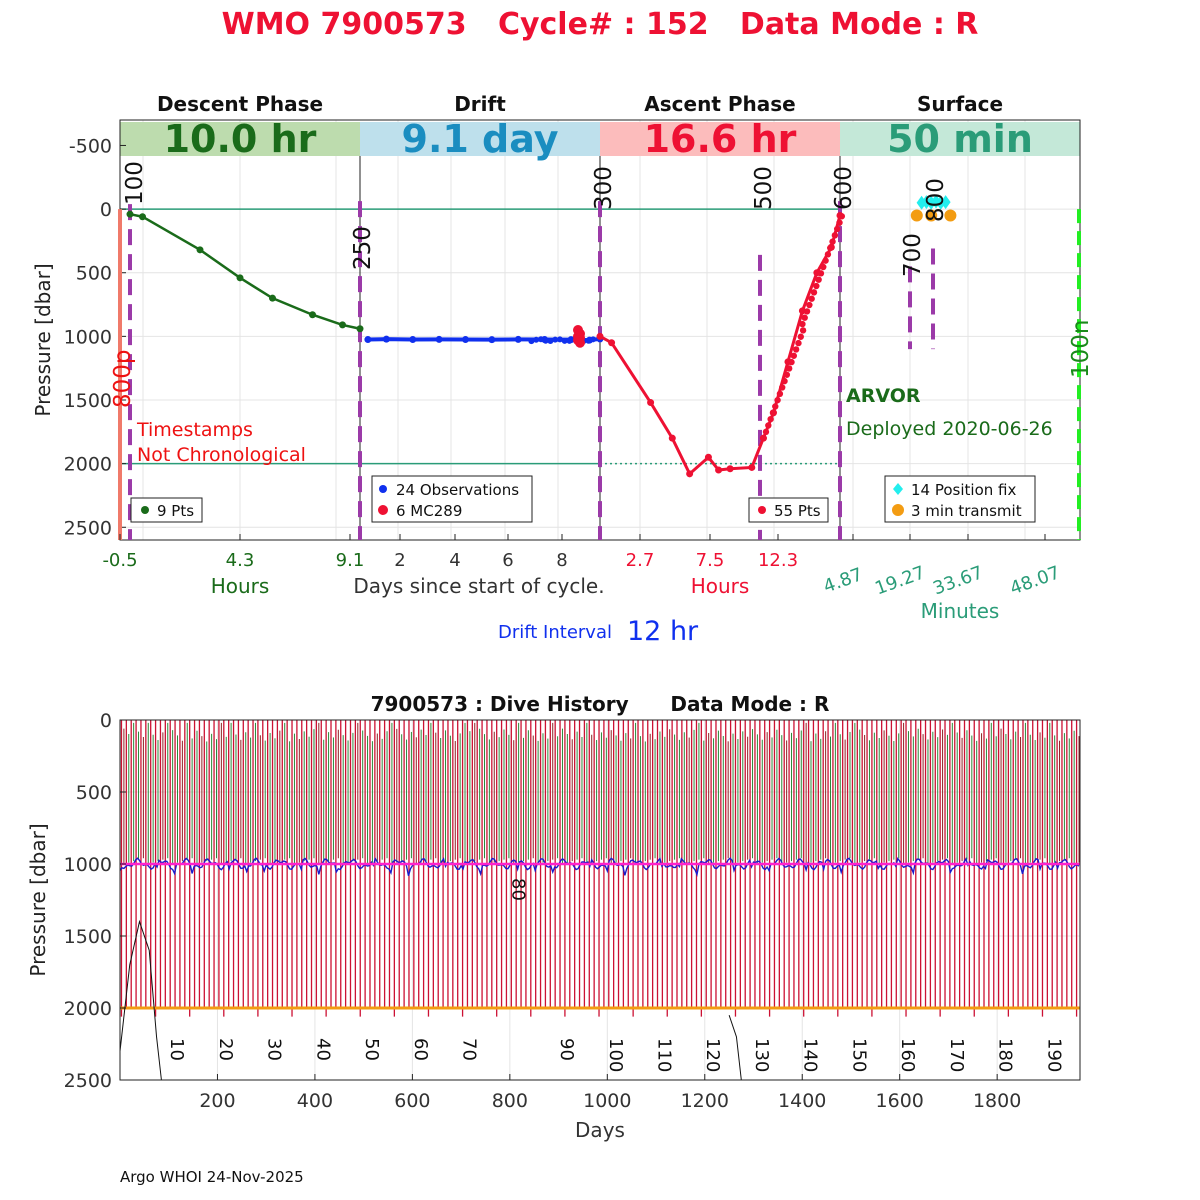  I want to click on bottom-y-tick-label: 500, so click(94, 793).